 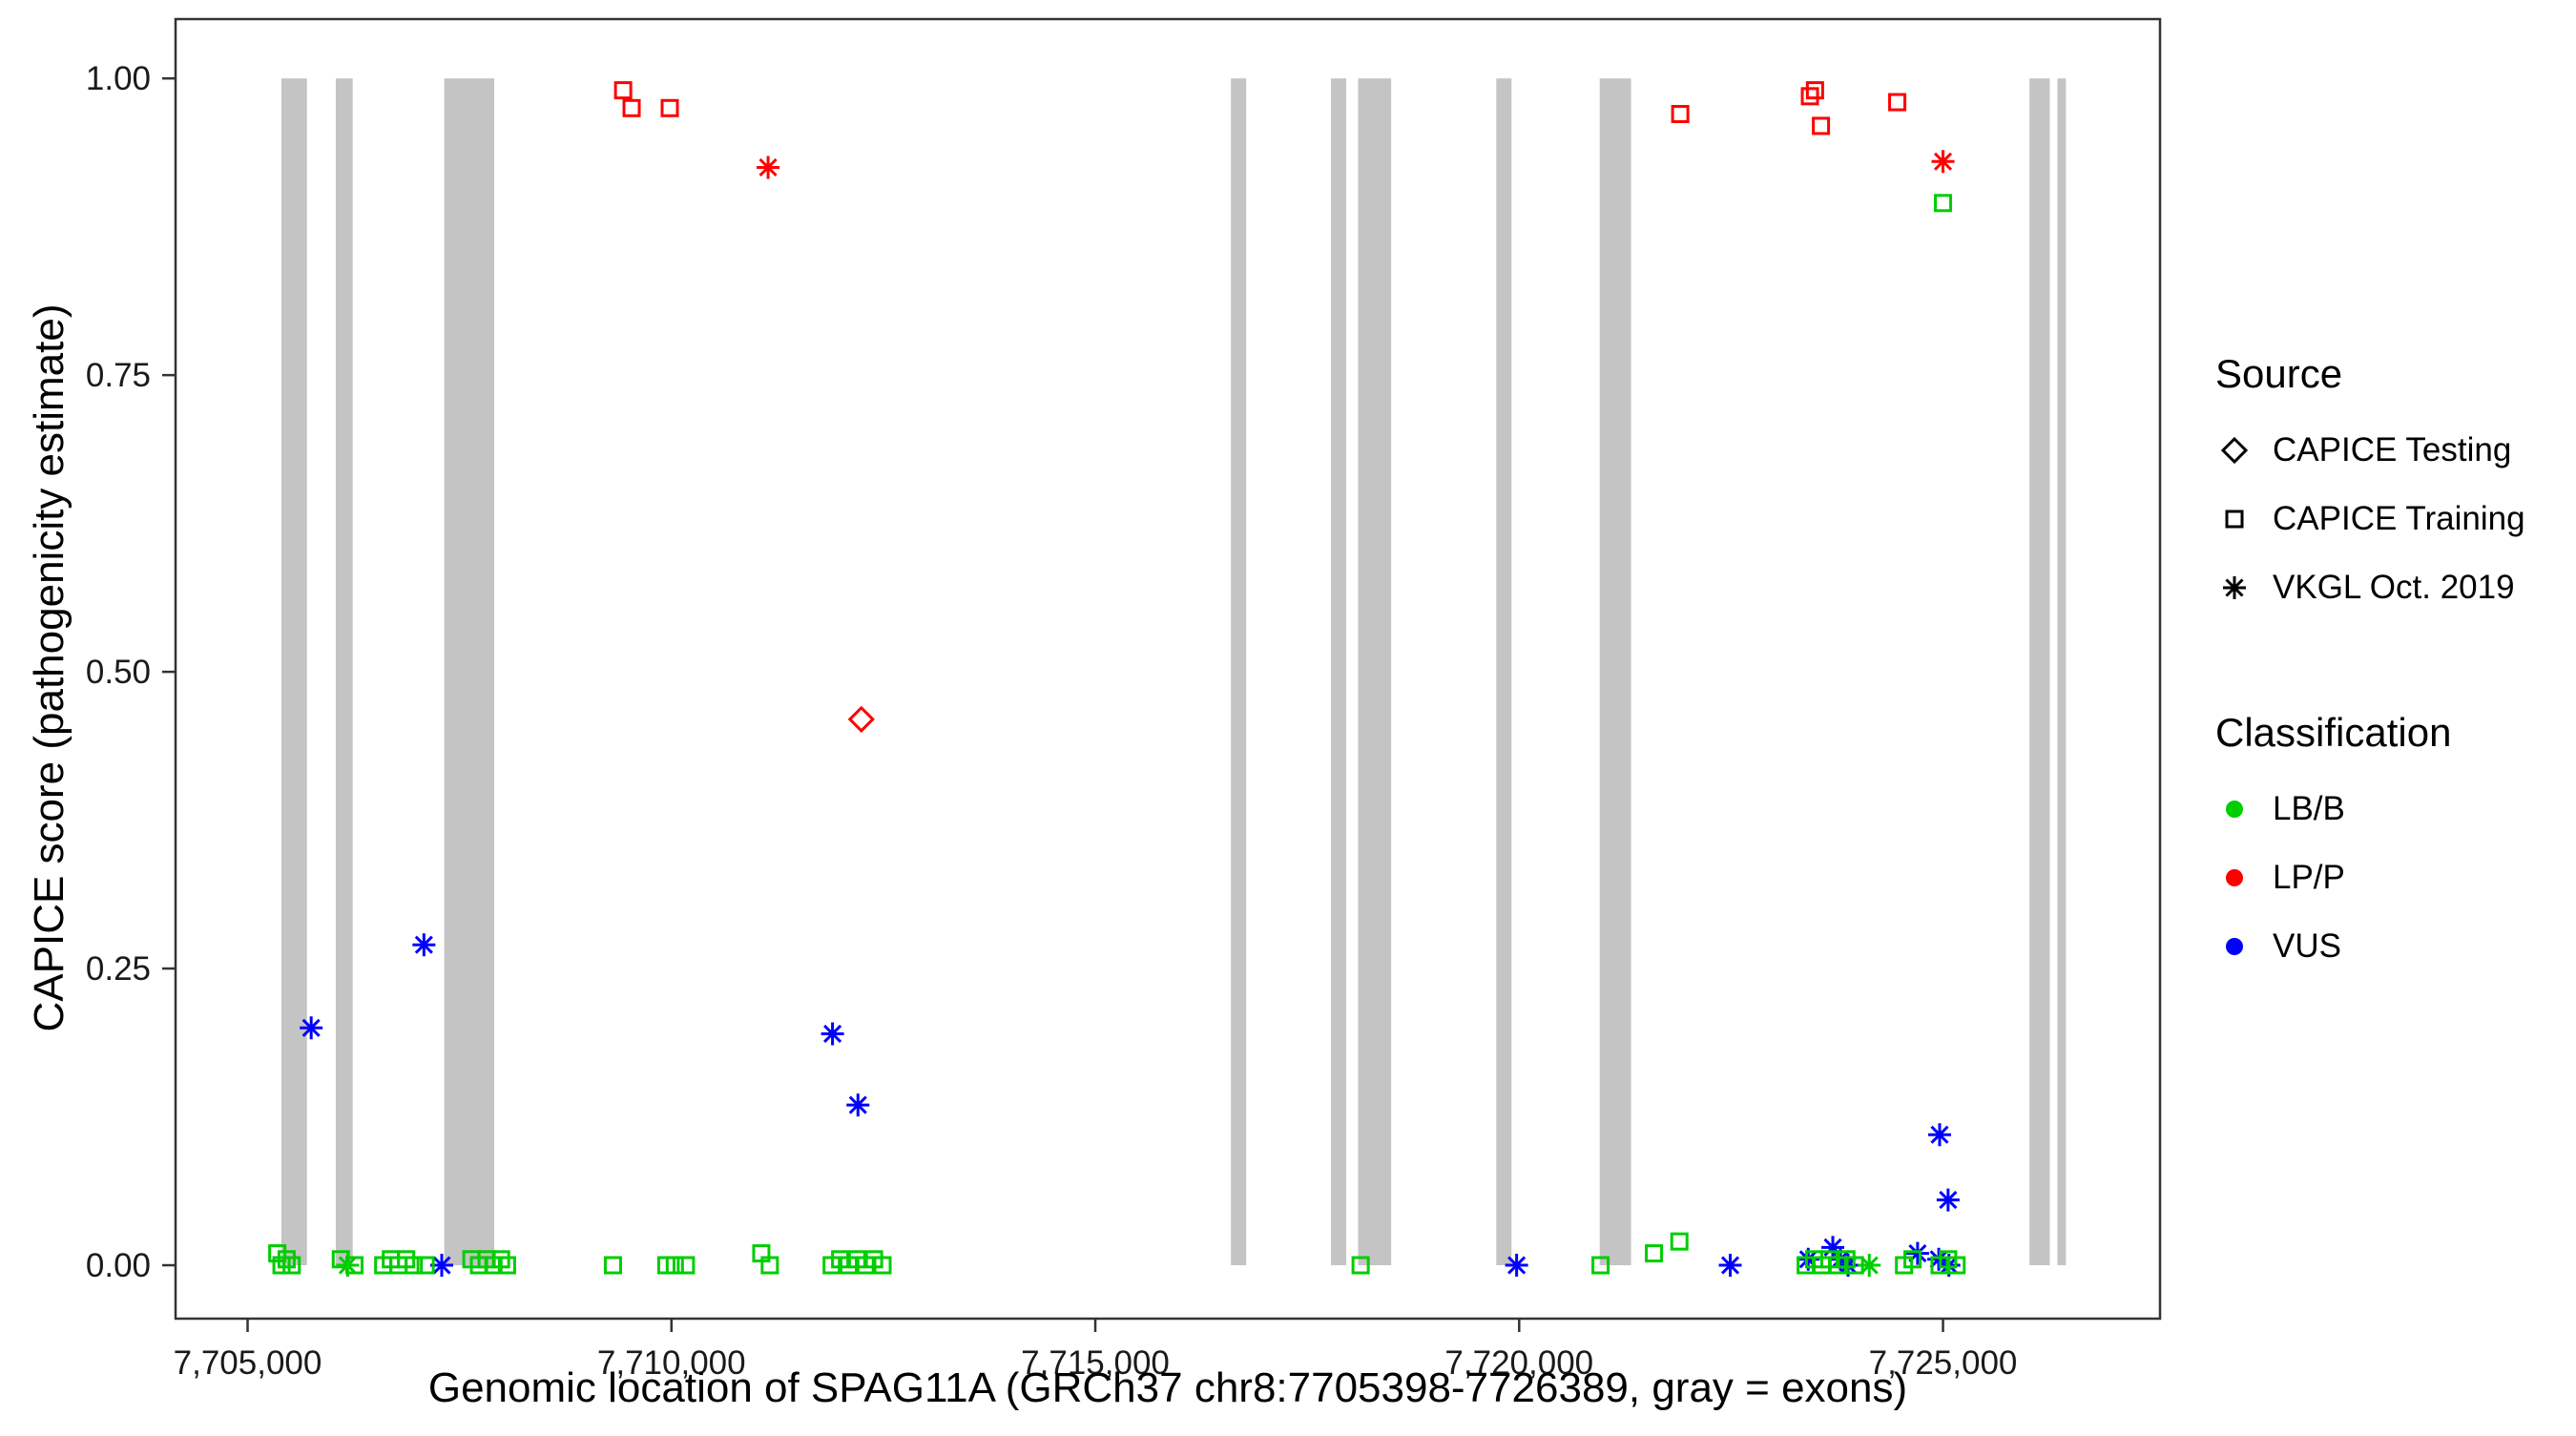 I want to click on y-tick-label: 1.00, so click(x=118, y=78).